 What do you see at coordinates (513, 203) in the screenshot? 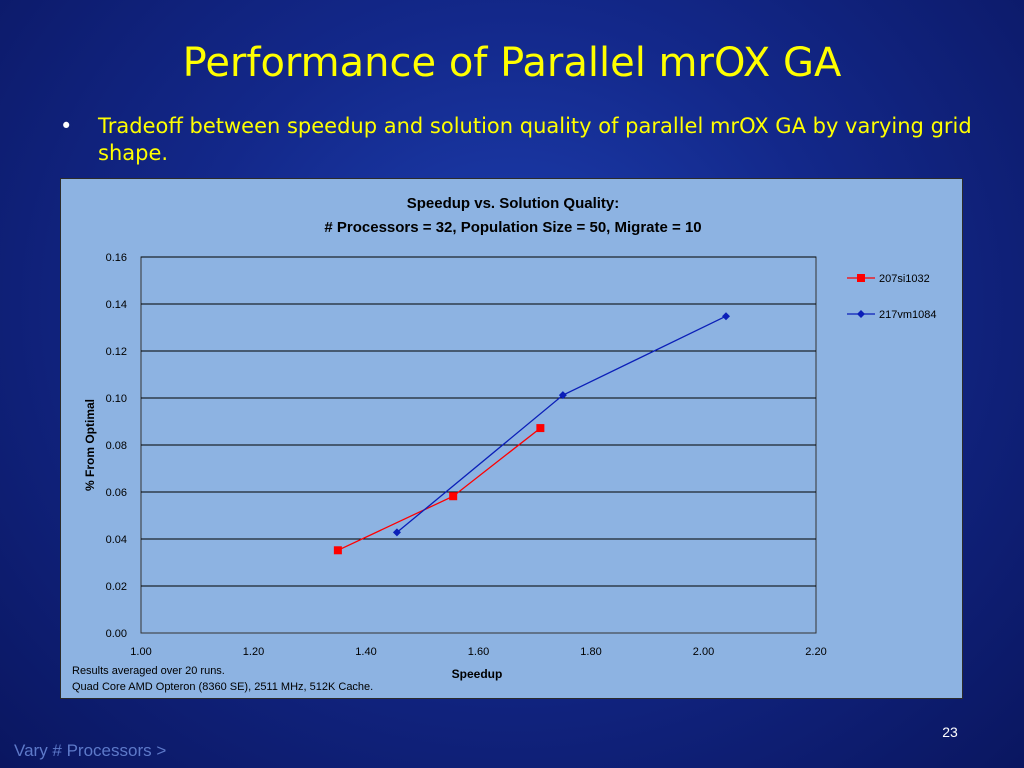
I see `chart-title: Speedup vs. Solution Quality:` at bounding box center [513, 203].